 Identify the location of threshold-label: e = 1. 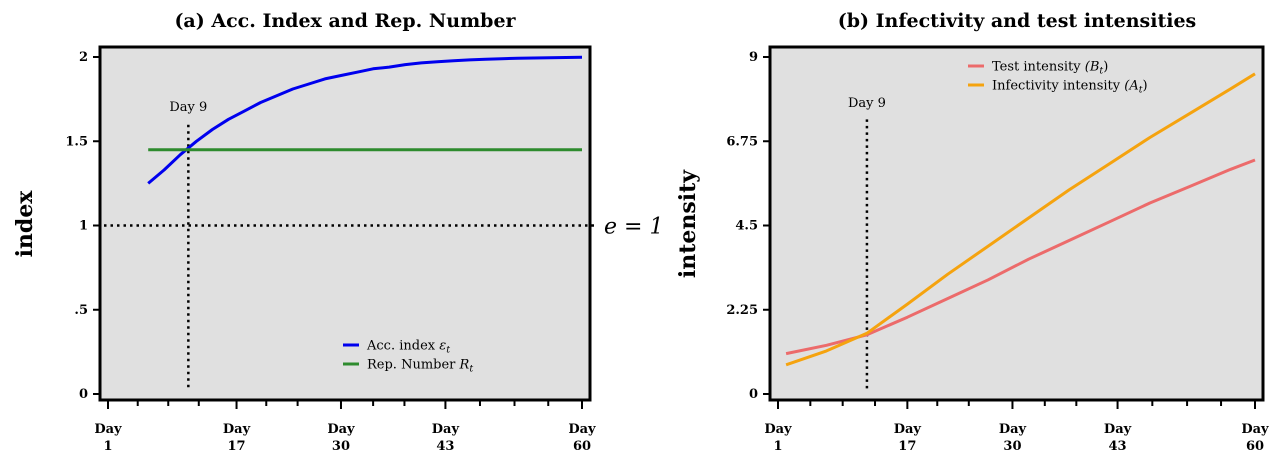
(633, 227).